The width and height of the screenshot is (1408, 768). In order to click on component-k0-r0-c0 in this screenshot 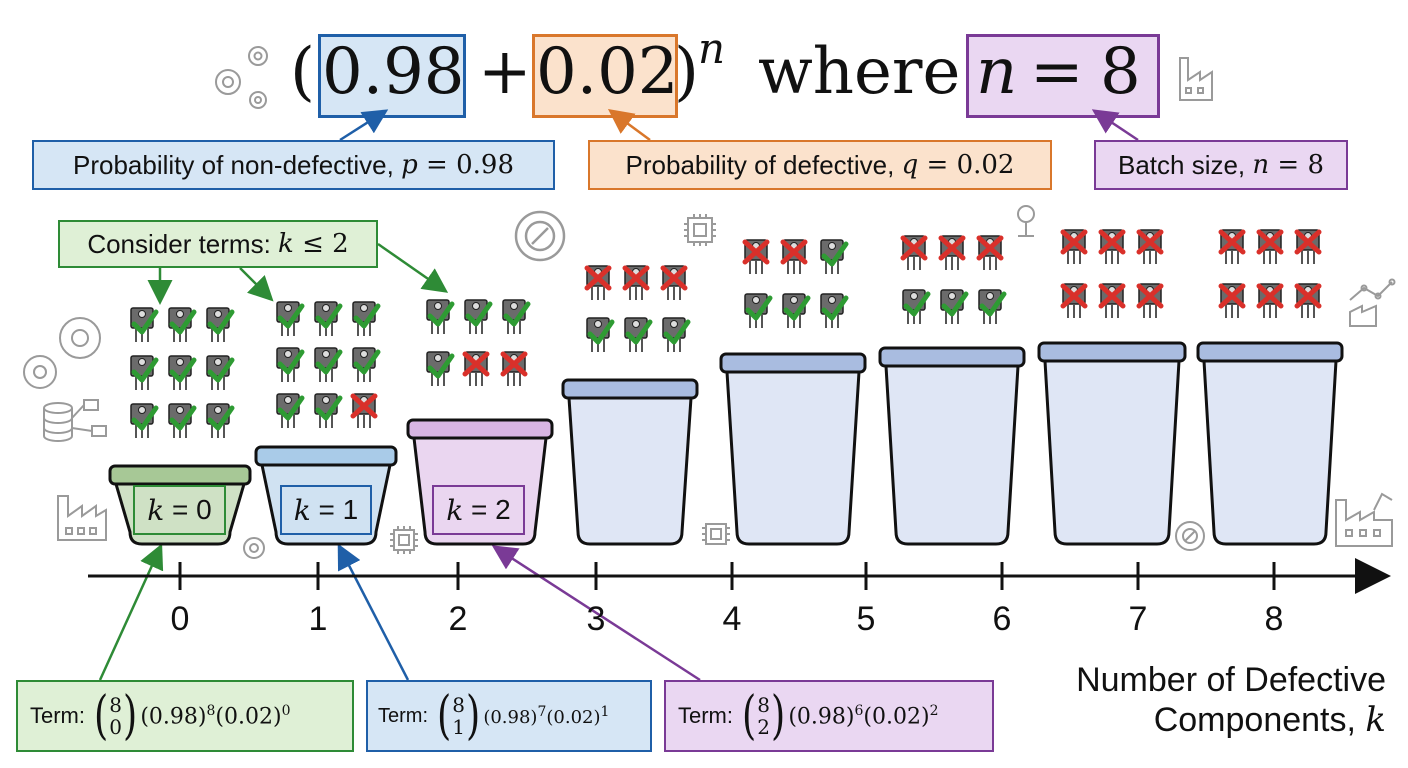, I will do `click(144, 324)`.